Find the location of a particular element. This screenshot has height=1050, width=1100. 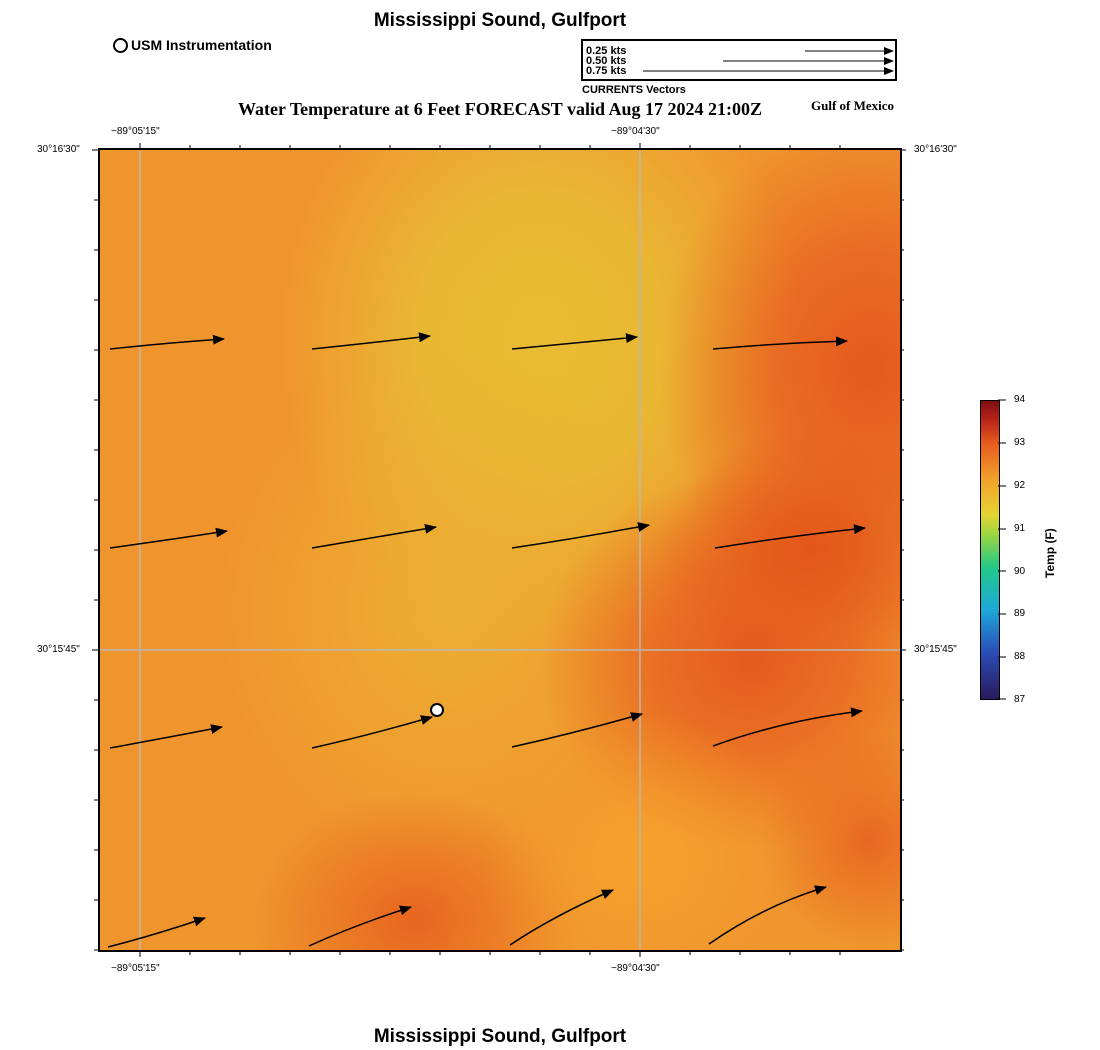

lon-label-bottom-2: −89°04'30" is located at coordinates (635, 968).